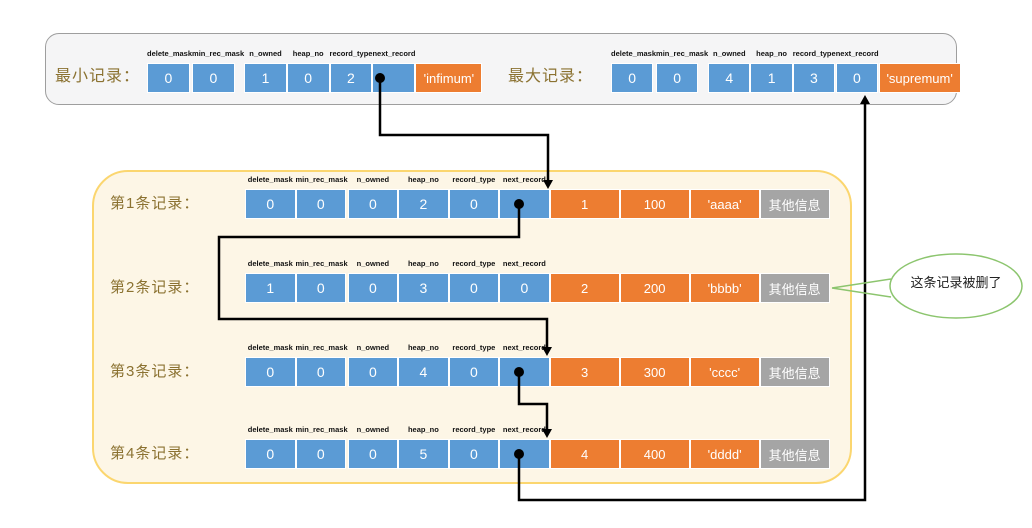 The width and height of the screenshot is (1032, 528). I want to click on record-4-next-record-cell, so click(524, 454).